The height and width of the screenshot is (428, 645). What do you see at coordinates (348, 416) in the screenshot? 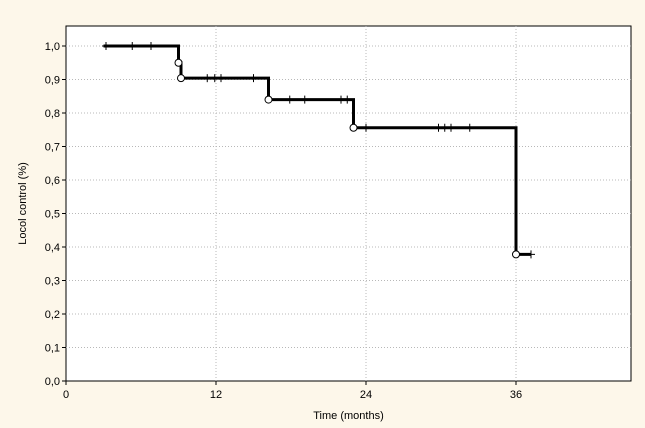
I see `x-axis-title: Time (months)` at bounding box center [348, 416].